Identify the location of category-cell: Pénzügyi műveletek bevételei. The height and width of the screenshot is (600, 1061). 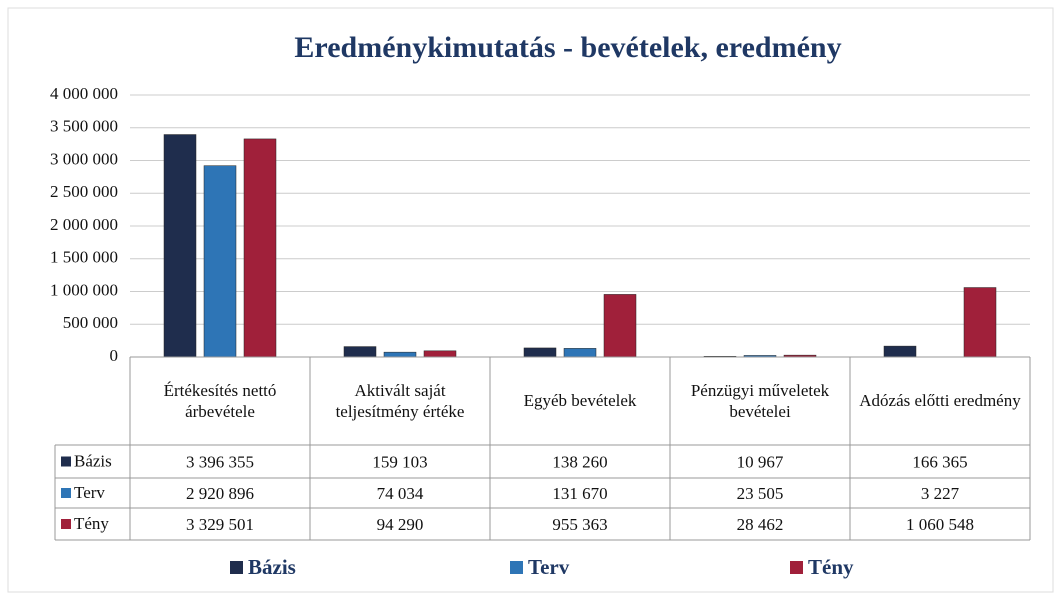
(760, 400).